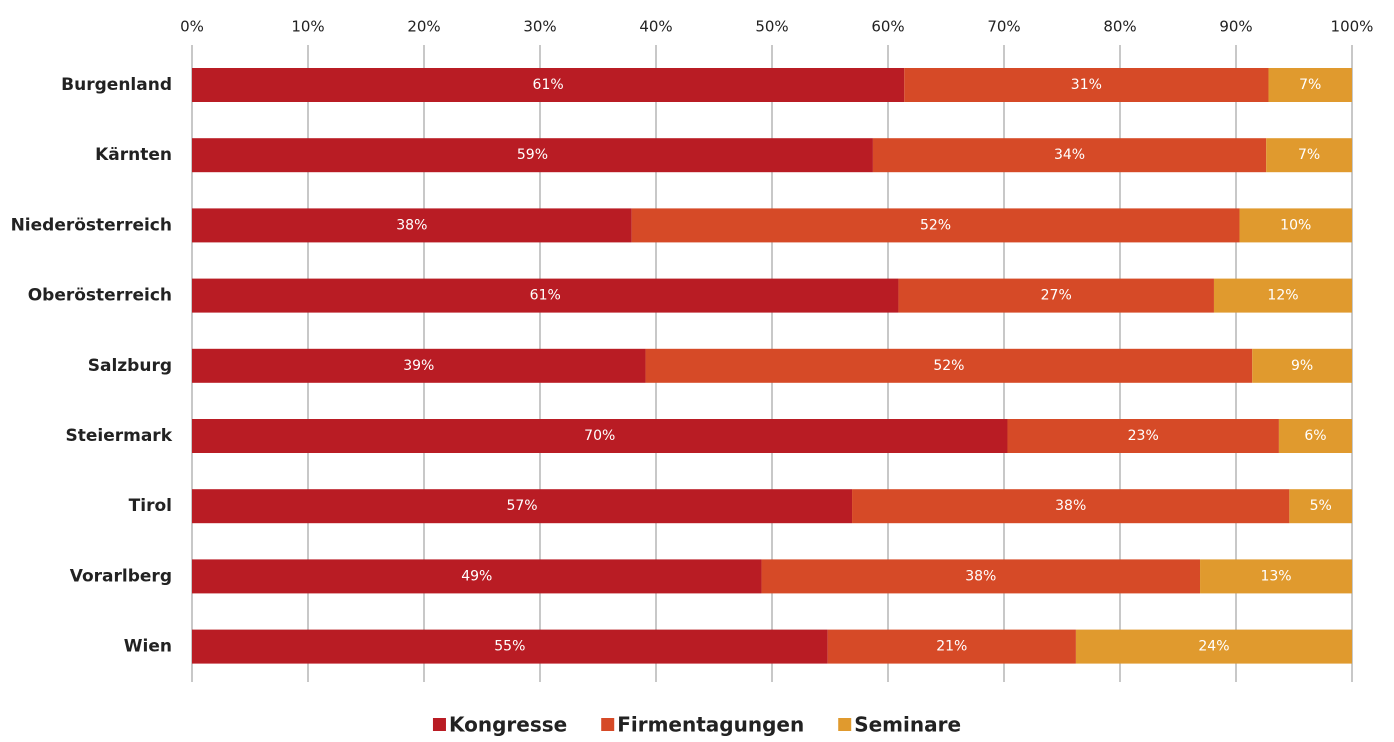 The image size is (1394, 742). What do you see at coordinates (771, 27) in the screenshot?
I see `x-tick-label: 50%` at bounding box center [771, 27].